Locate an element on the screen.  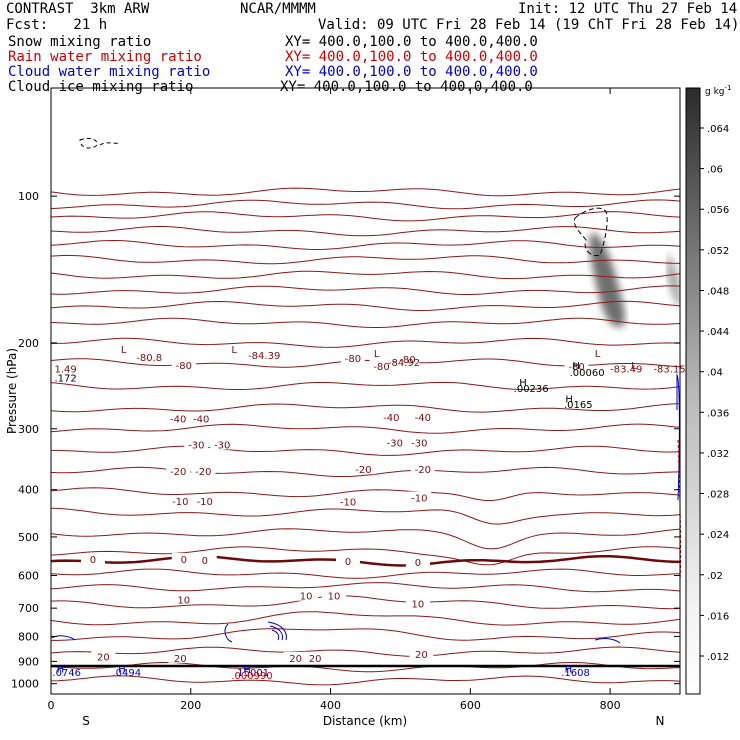
y-tick-label: 1000 is located at coordinates (25, 684).